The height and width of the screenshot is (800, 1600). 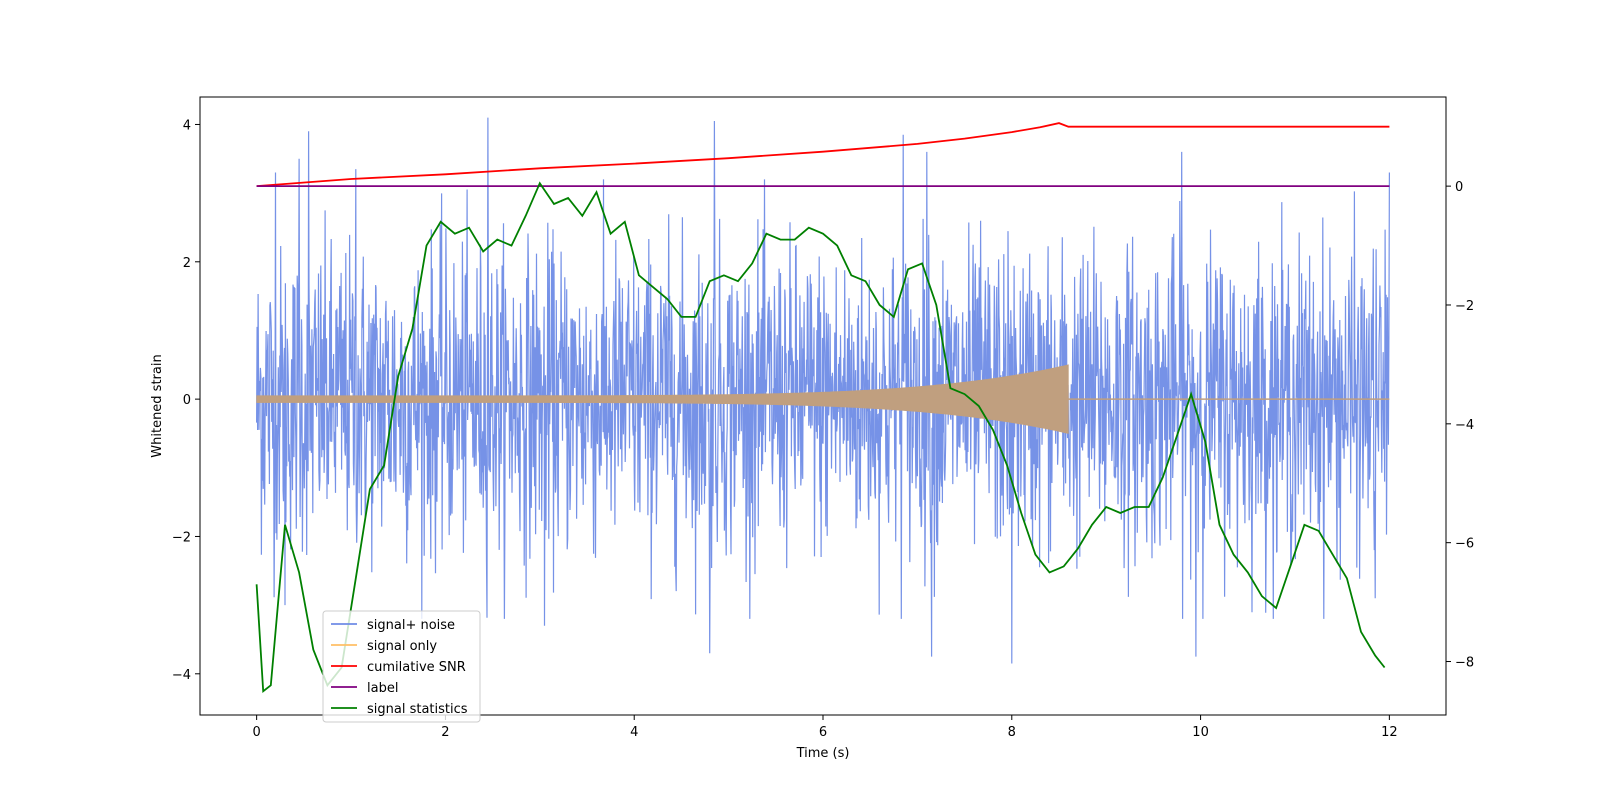 What do you see at coordinates (634, 732) in the screenshot?
I see `x-tick-label: 4` at bounding box center [634, 732].